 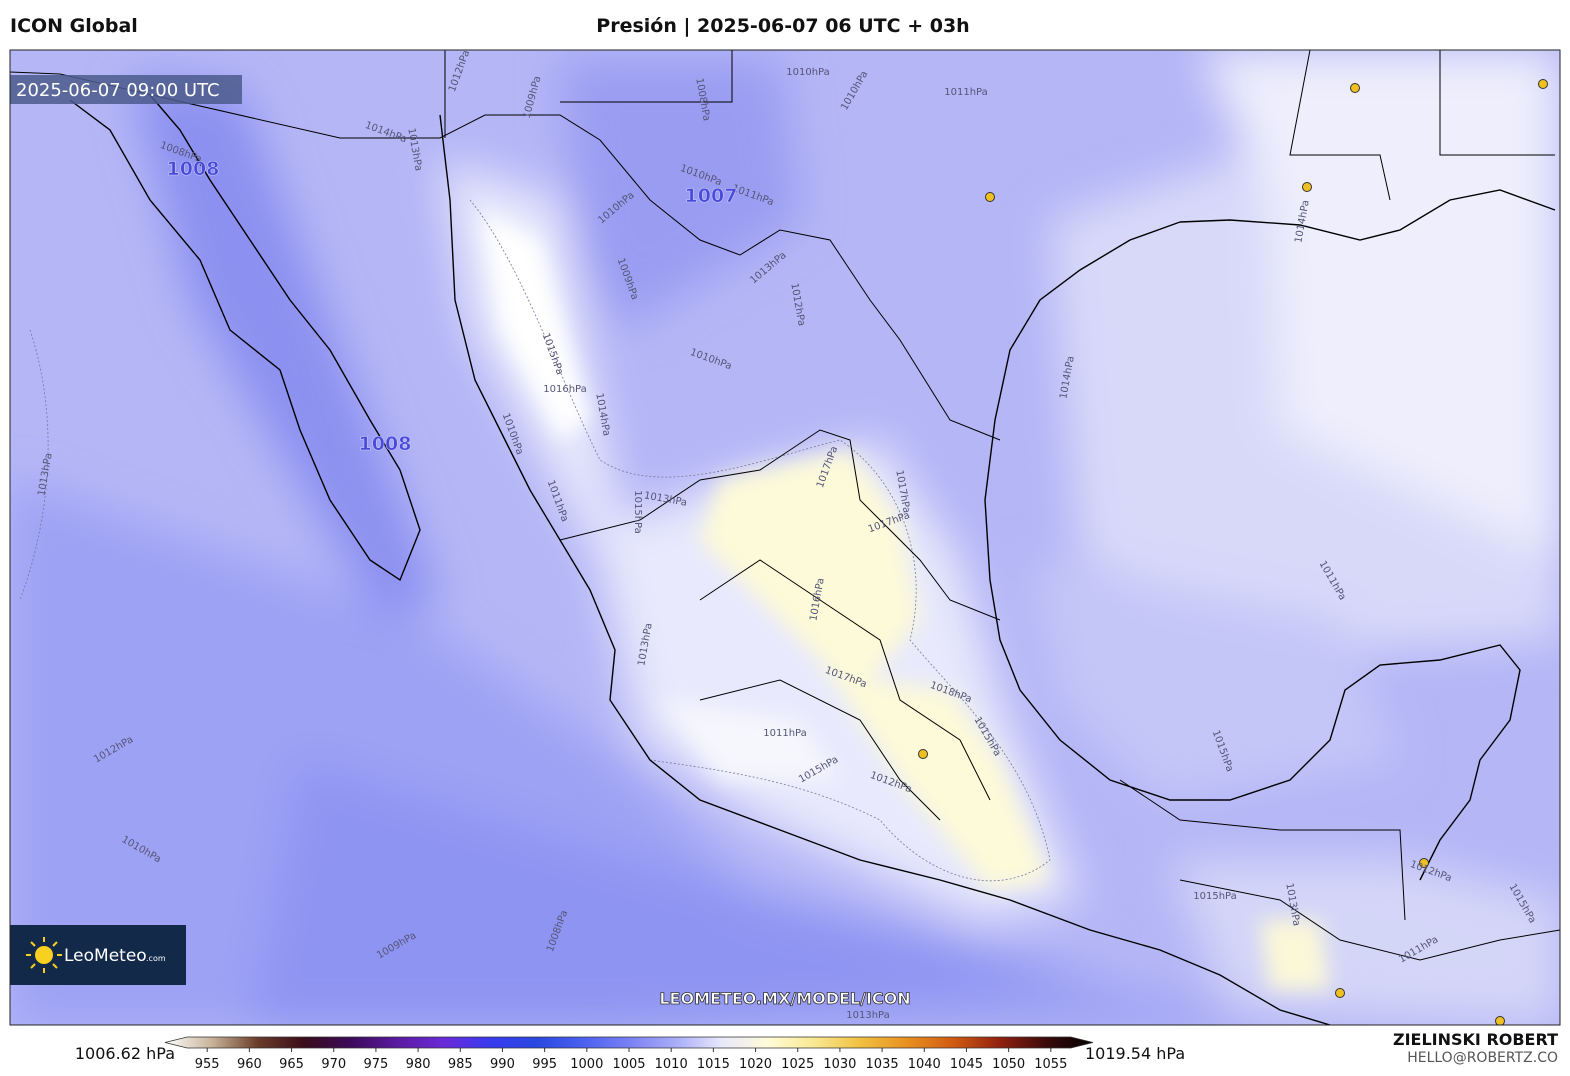 I want to click on author-name: ZIELINSKI ROBERT, so click(x=1475, y=1039).